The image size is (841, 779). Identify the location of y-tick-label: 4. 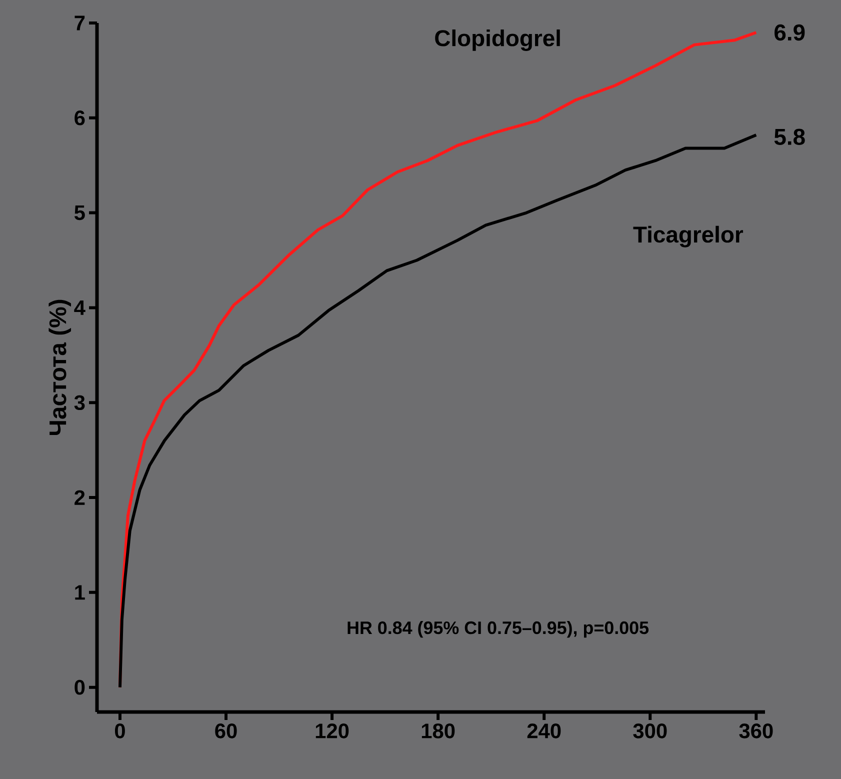
(80, 307).